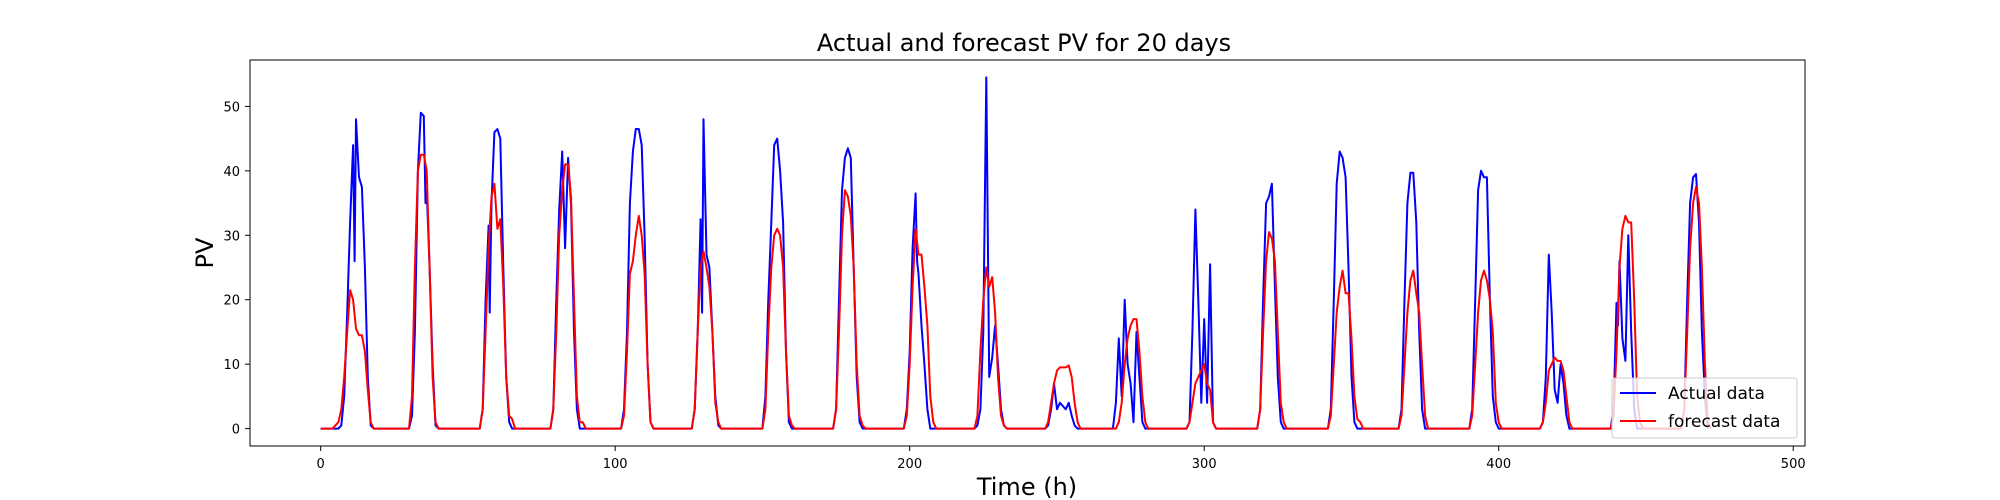  I want to click on y-tick-label: 30, so click(231, 236).